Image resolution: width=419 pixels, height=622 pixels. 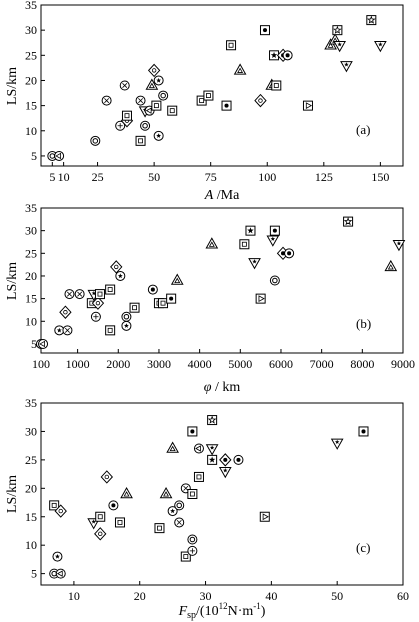 I want to click on x-tick-label: 6000, so click(x=281, y=364).